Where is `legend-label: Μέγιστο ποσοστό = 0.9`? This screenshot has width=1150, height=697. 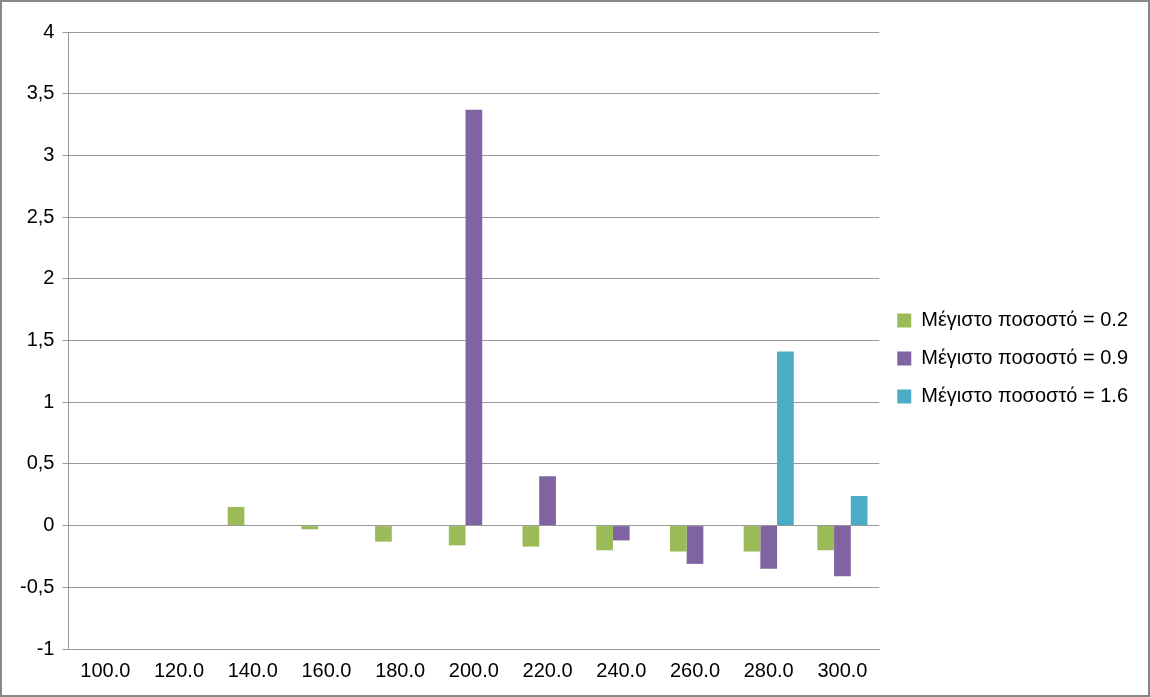
legend-label: Μέγιστο ποσοστό = 0.9 is located at coordinates (1025, 357).